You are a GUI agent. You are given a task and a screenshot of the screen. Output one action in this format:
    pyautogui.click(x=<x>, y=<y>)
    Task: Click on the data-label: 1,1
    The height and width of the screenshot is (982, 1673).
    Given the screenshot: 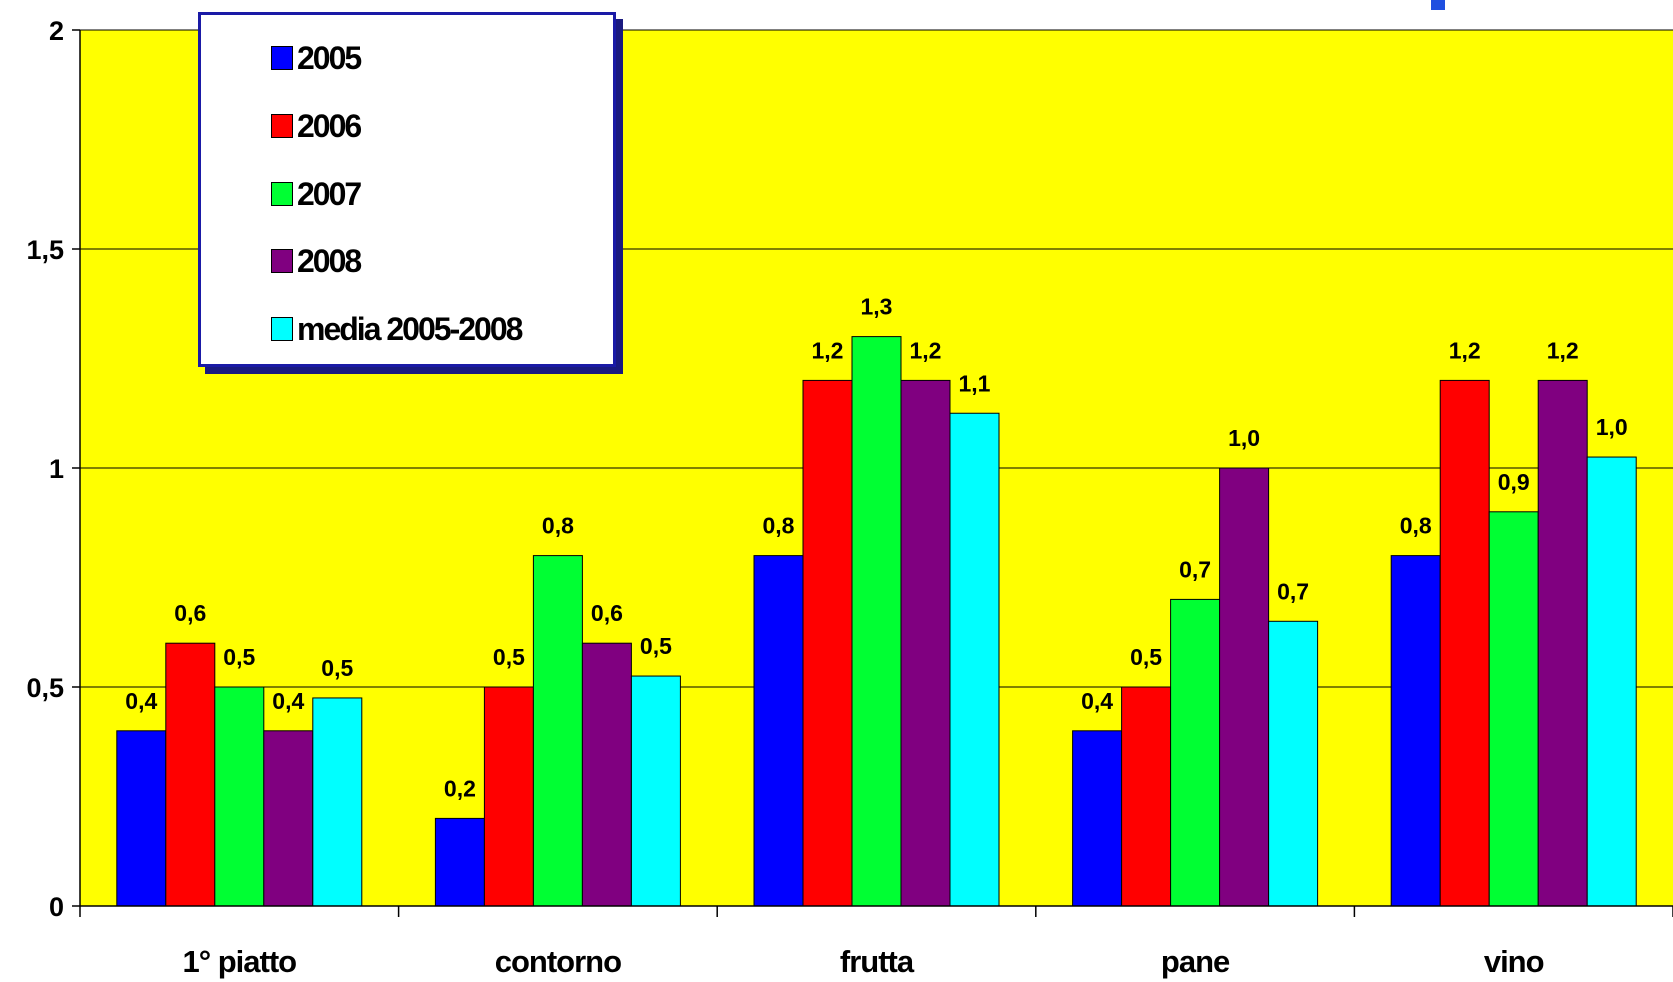 What is the action you would take?
    pyautogui.click(x=975, y=383)
    